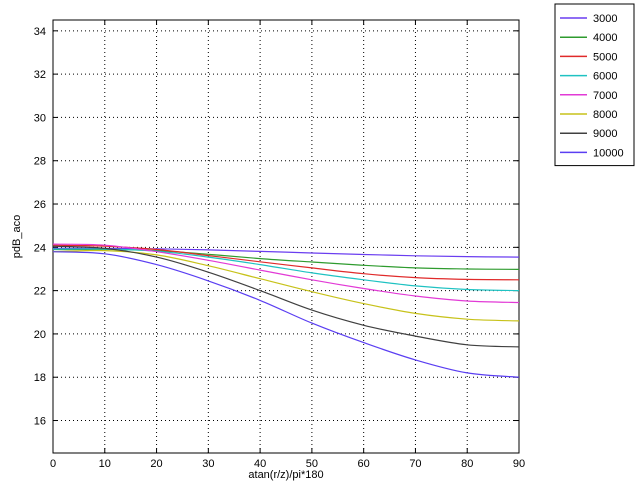  Describe the element at coordinates (40, 75) in the screenshot. I see `y-tick-label: 32` at that location.